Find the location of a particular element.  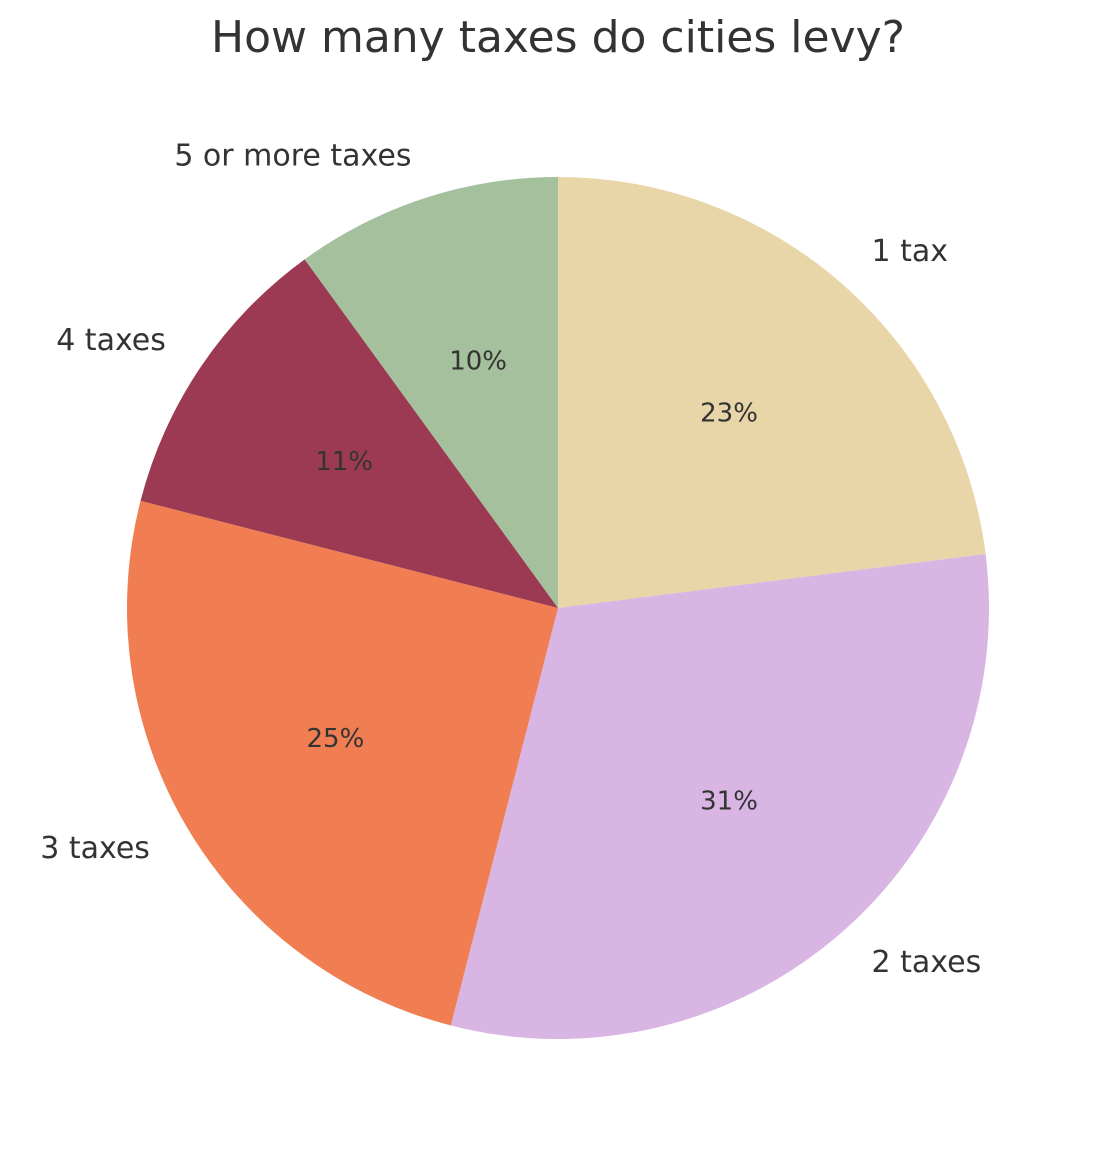

slice-label: 2 taxes is located at coordinates (927, 962).